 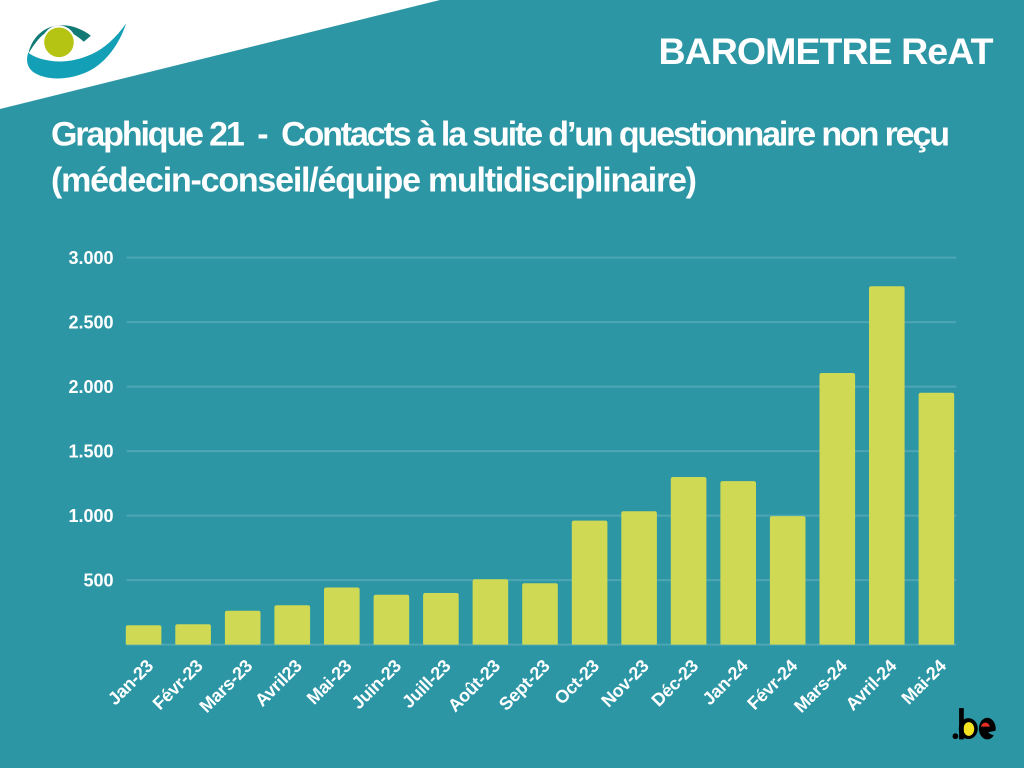 I want to click on svg-text: 2.500, so click(x=90, y=323).